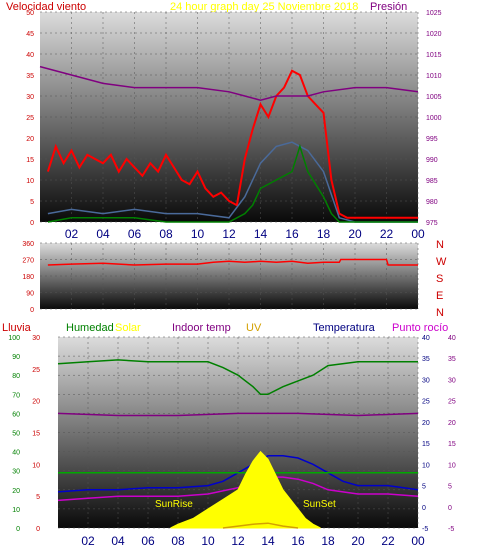 The image size is (499, 560). I want to click on y-right-tick-label: -5, so click(425, 529).